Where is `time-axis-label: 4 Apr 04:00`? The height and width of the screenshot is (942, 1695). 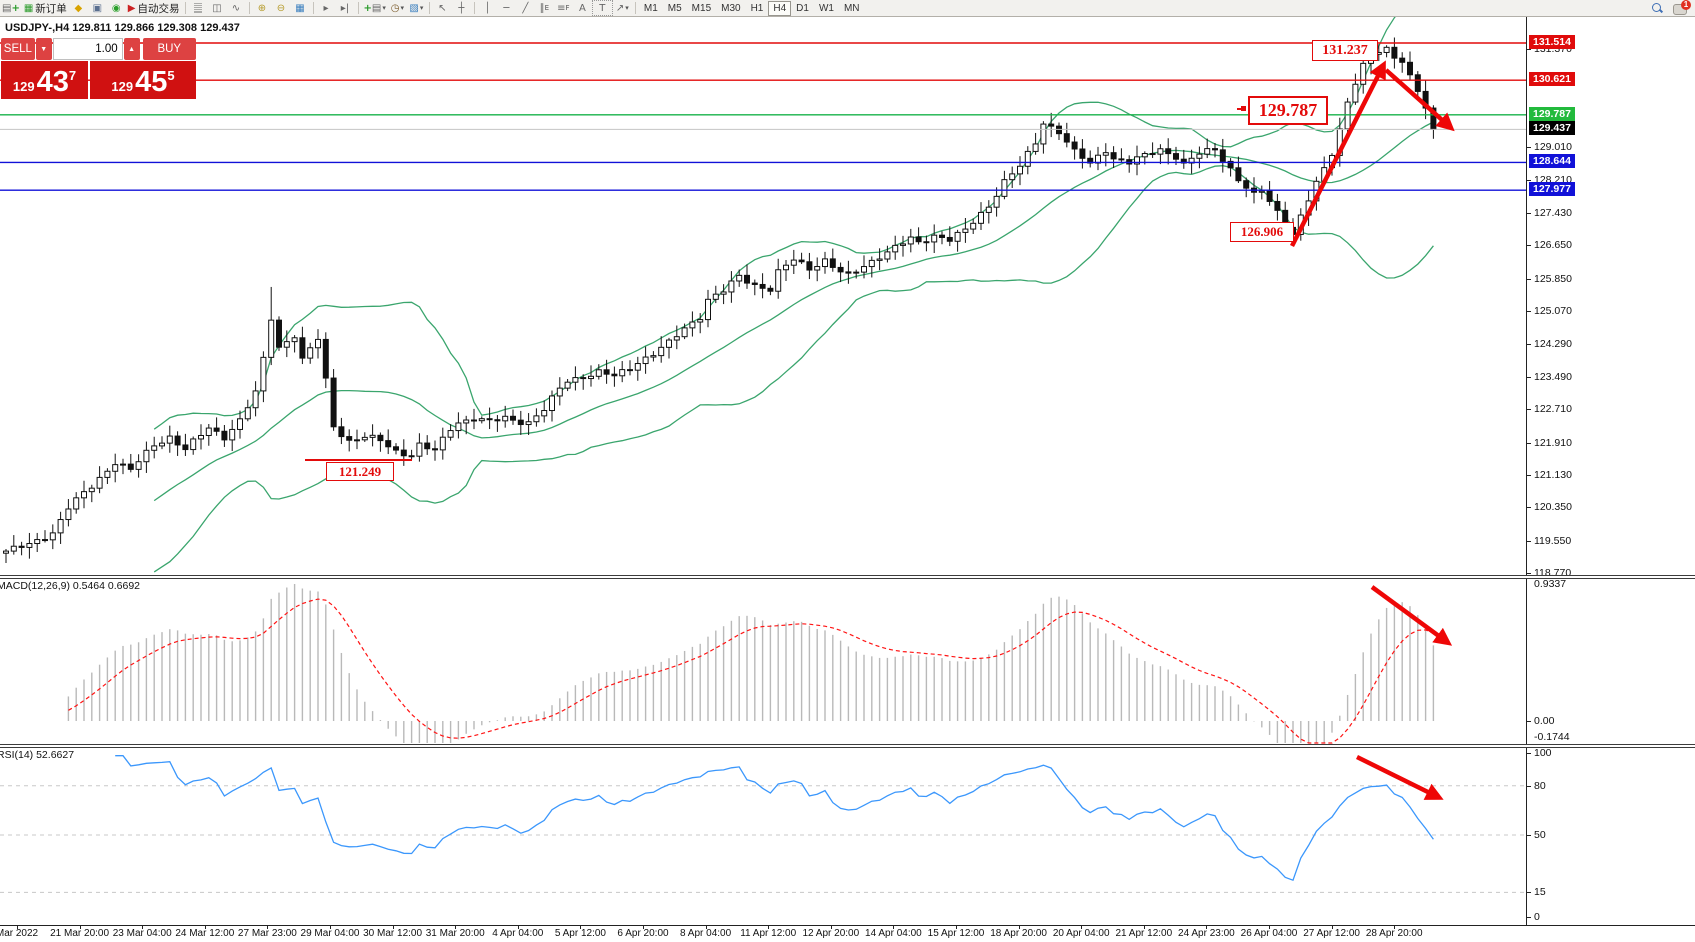
time-axis-label: 4 Apr 04:00 is located at coordinates (518, 933).